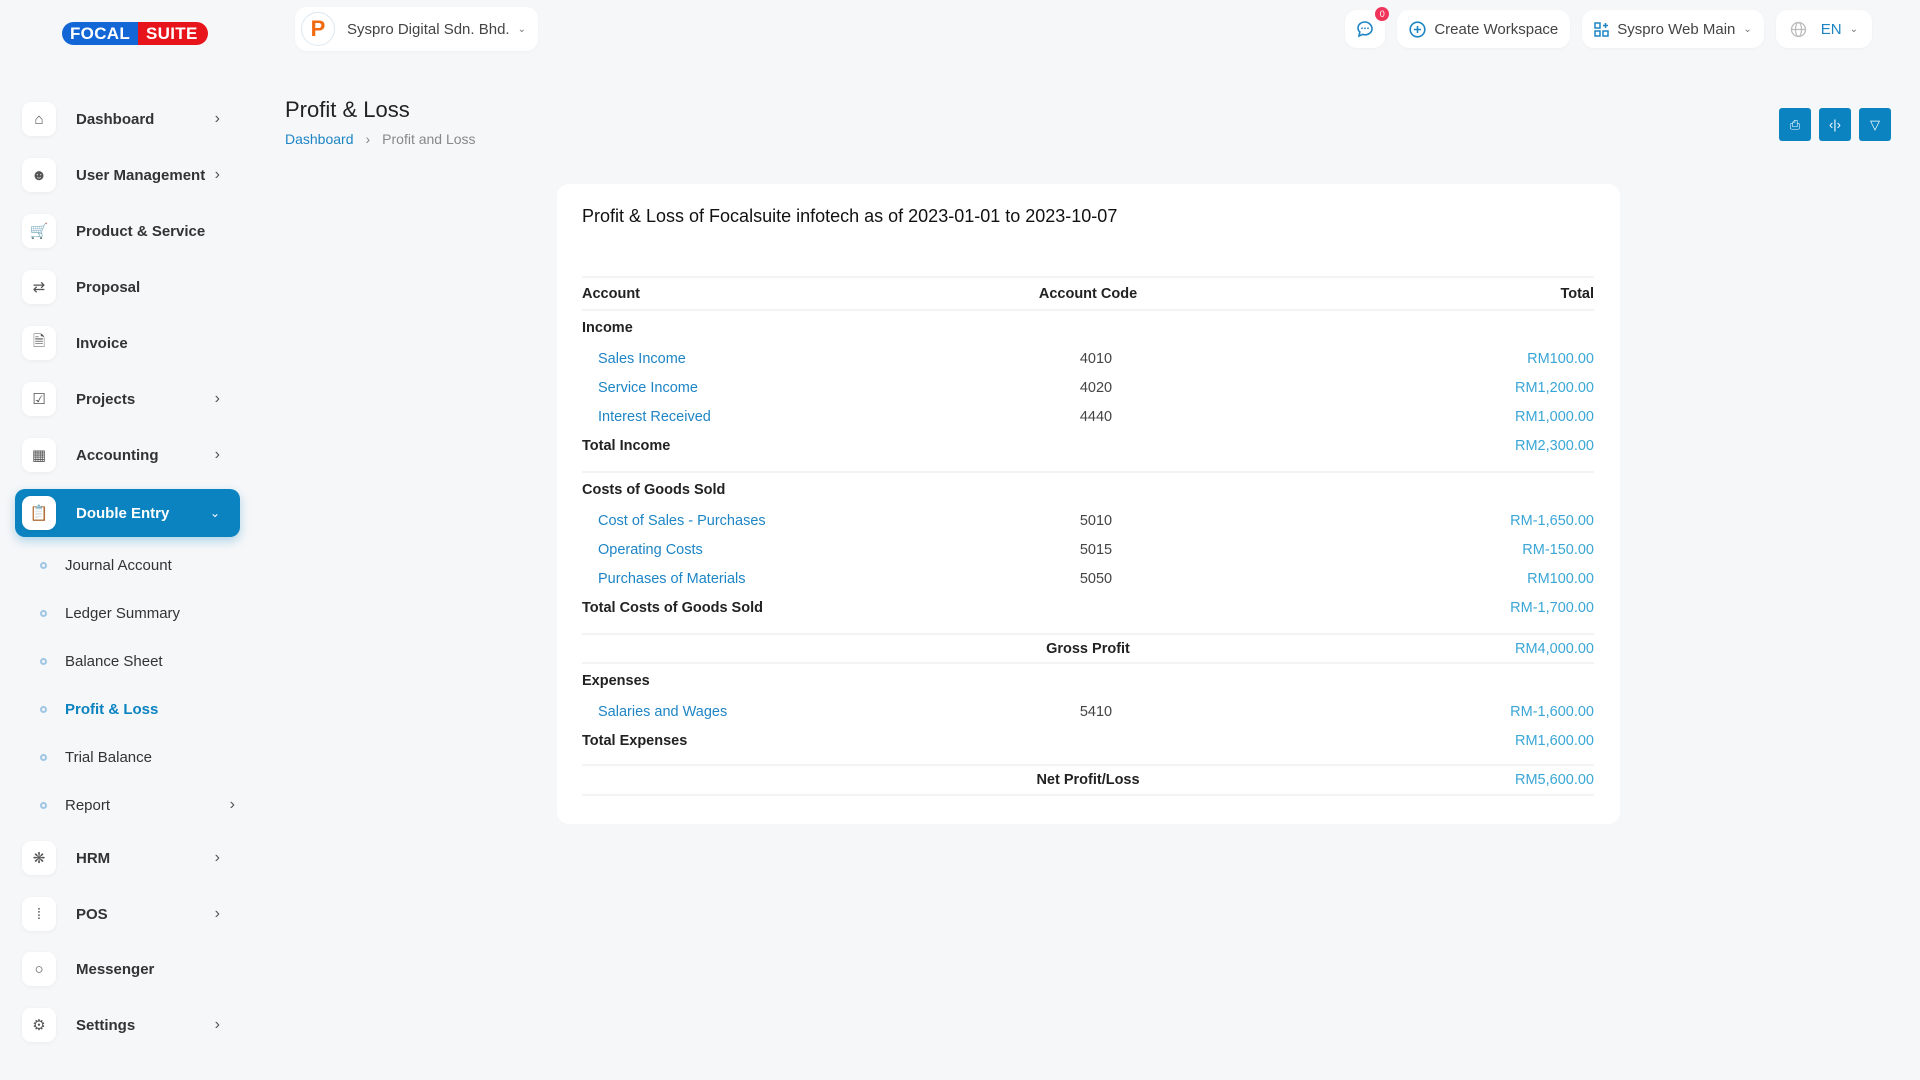  What do you see at coordinates (123, 613) in the screenshot?
I see `sub-item-label: Ledger Summary` at bounding box center [123, 613].